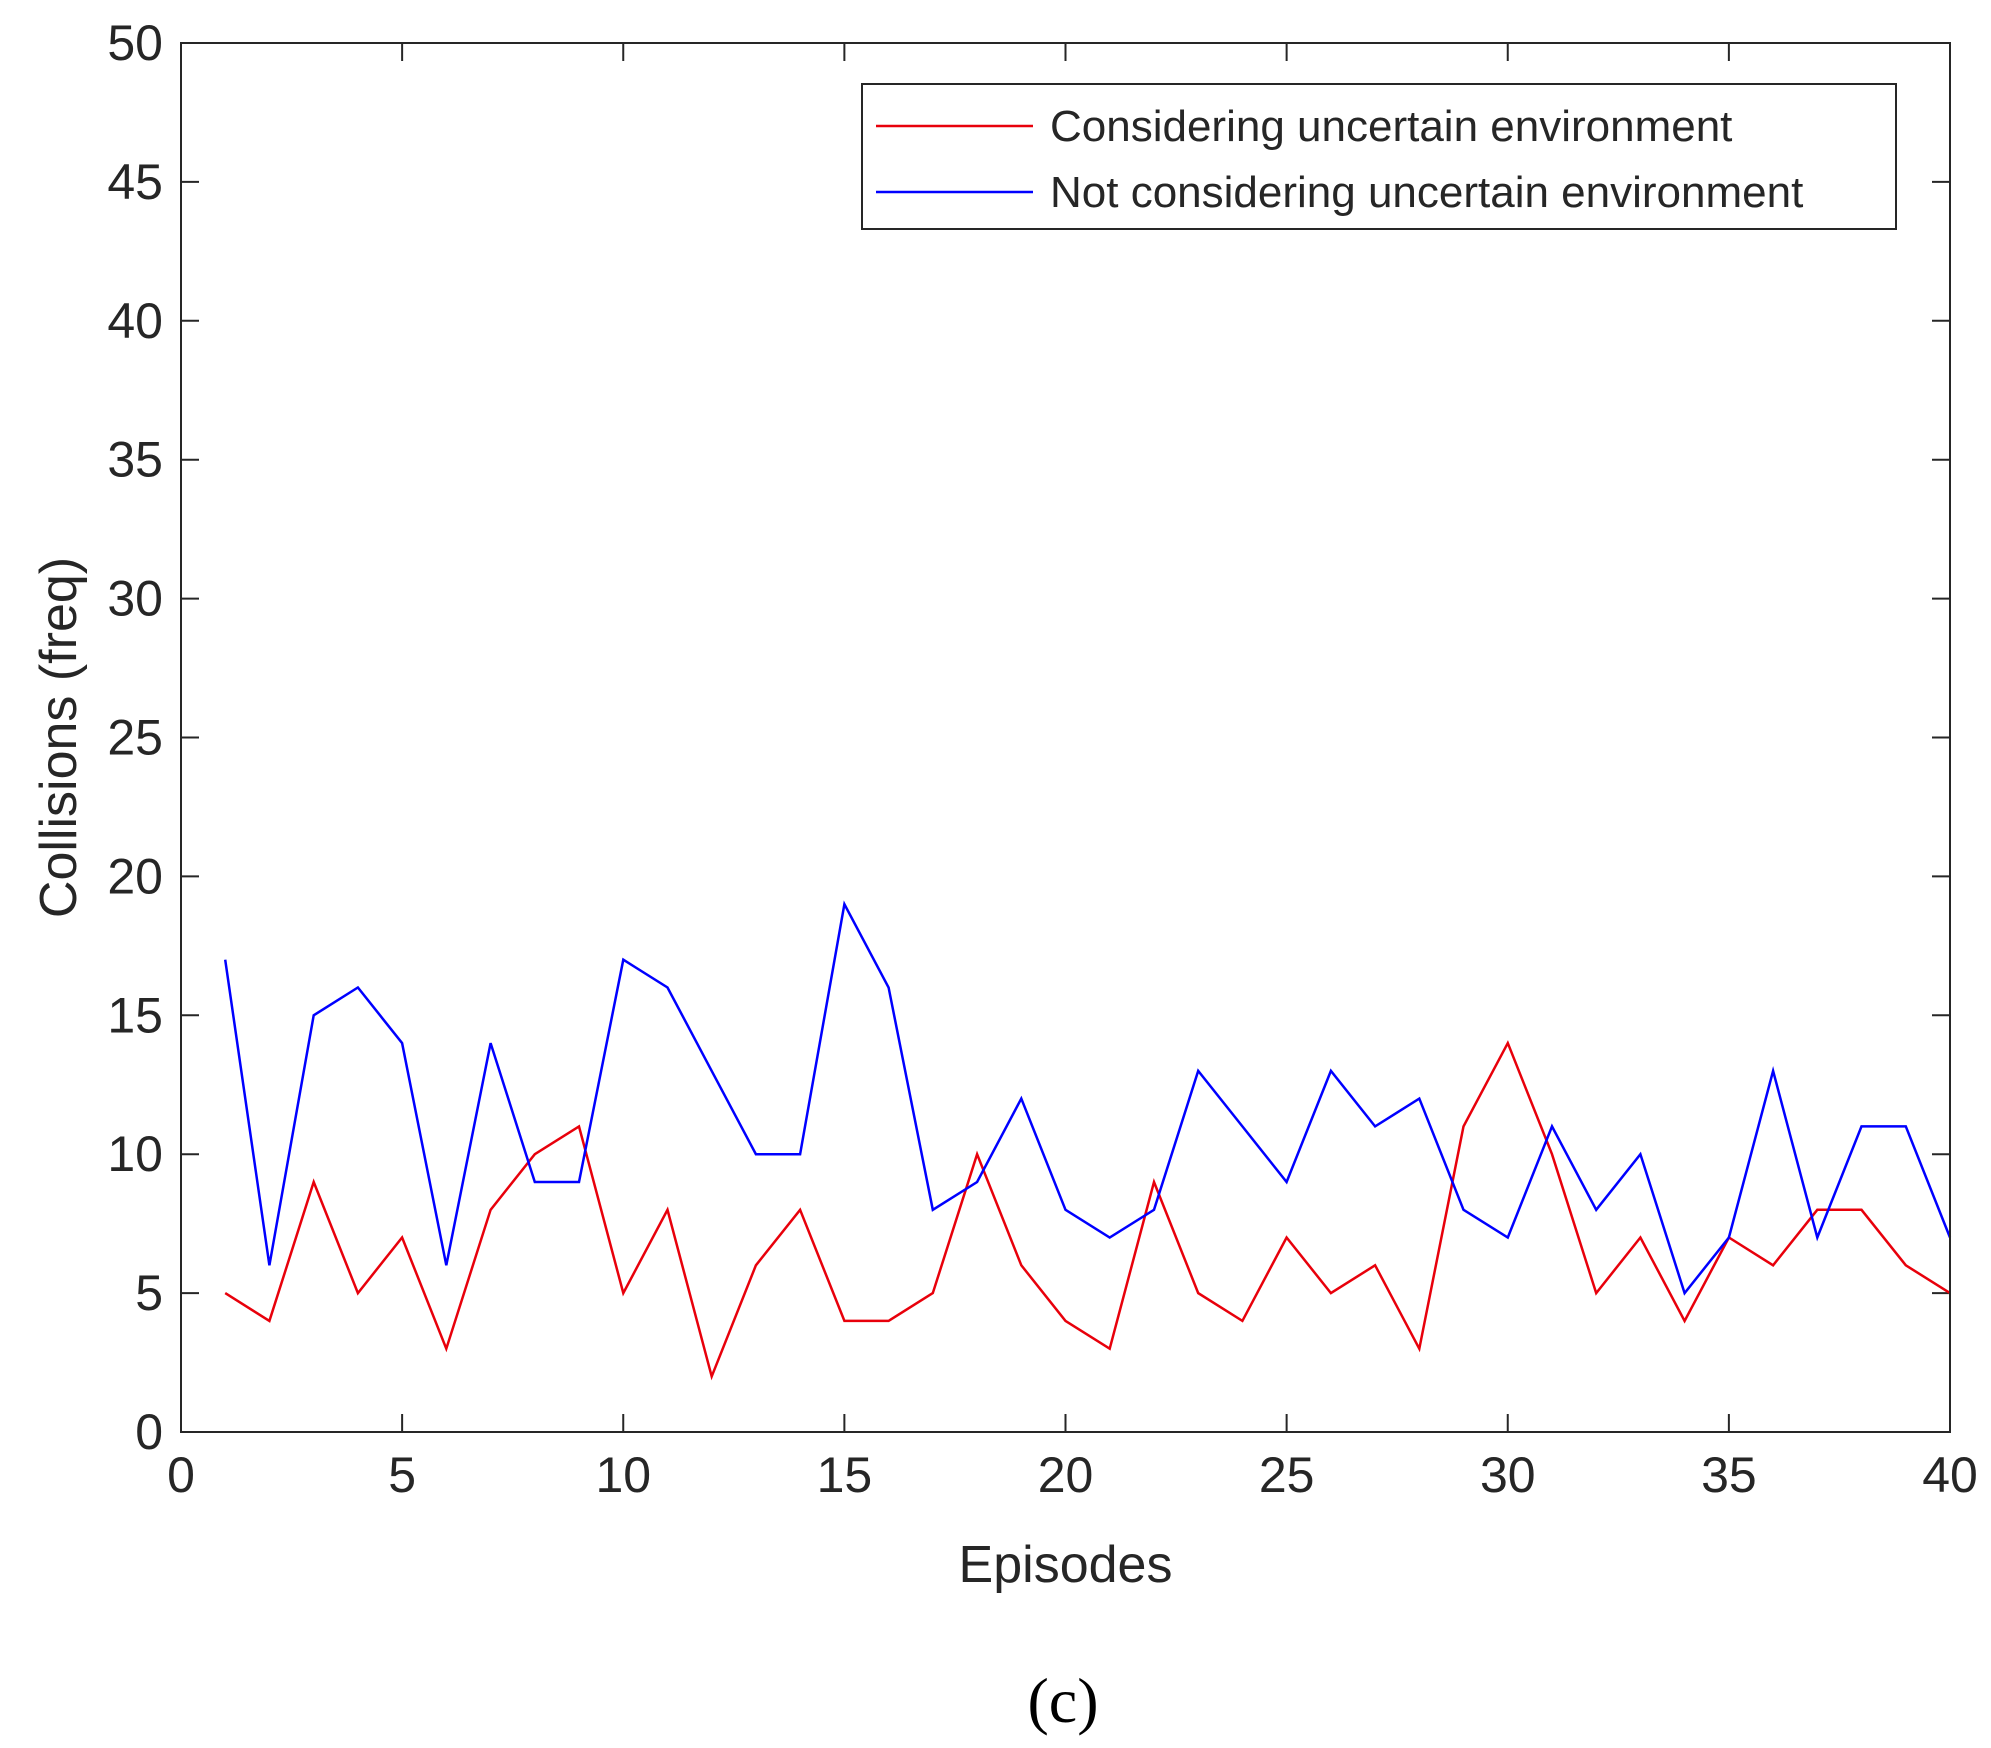  What do you see at coordinates (1062, 1700) in the screenshot?
I see `panel-label: (c)` at bounding box center [1062, 1700].